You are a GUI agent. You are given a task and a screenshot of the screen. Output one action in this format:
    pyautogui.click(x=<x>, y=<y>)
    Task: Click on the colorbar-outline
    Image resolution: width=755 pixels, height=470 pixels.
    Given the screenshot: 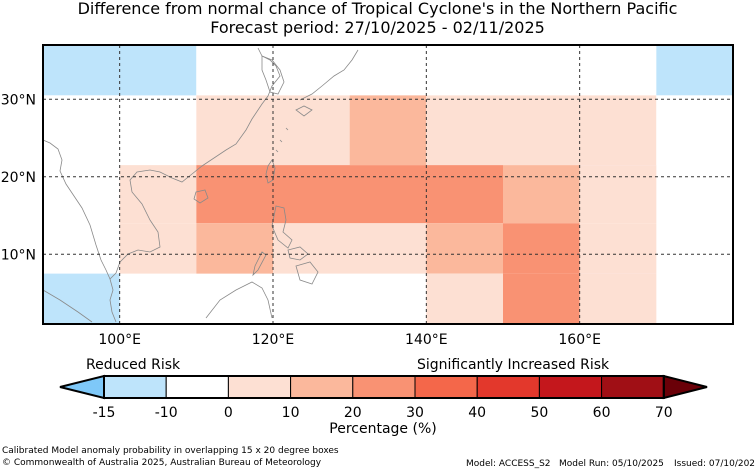 What is the action you would take?
    pyautogui.click(x=384, y=387)
    